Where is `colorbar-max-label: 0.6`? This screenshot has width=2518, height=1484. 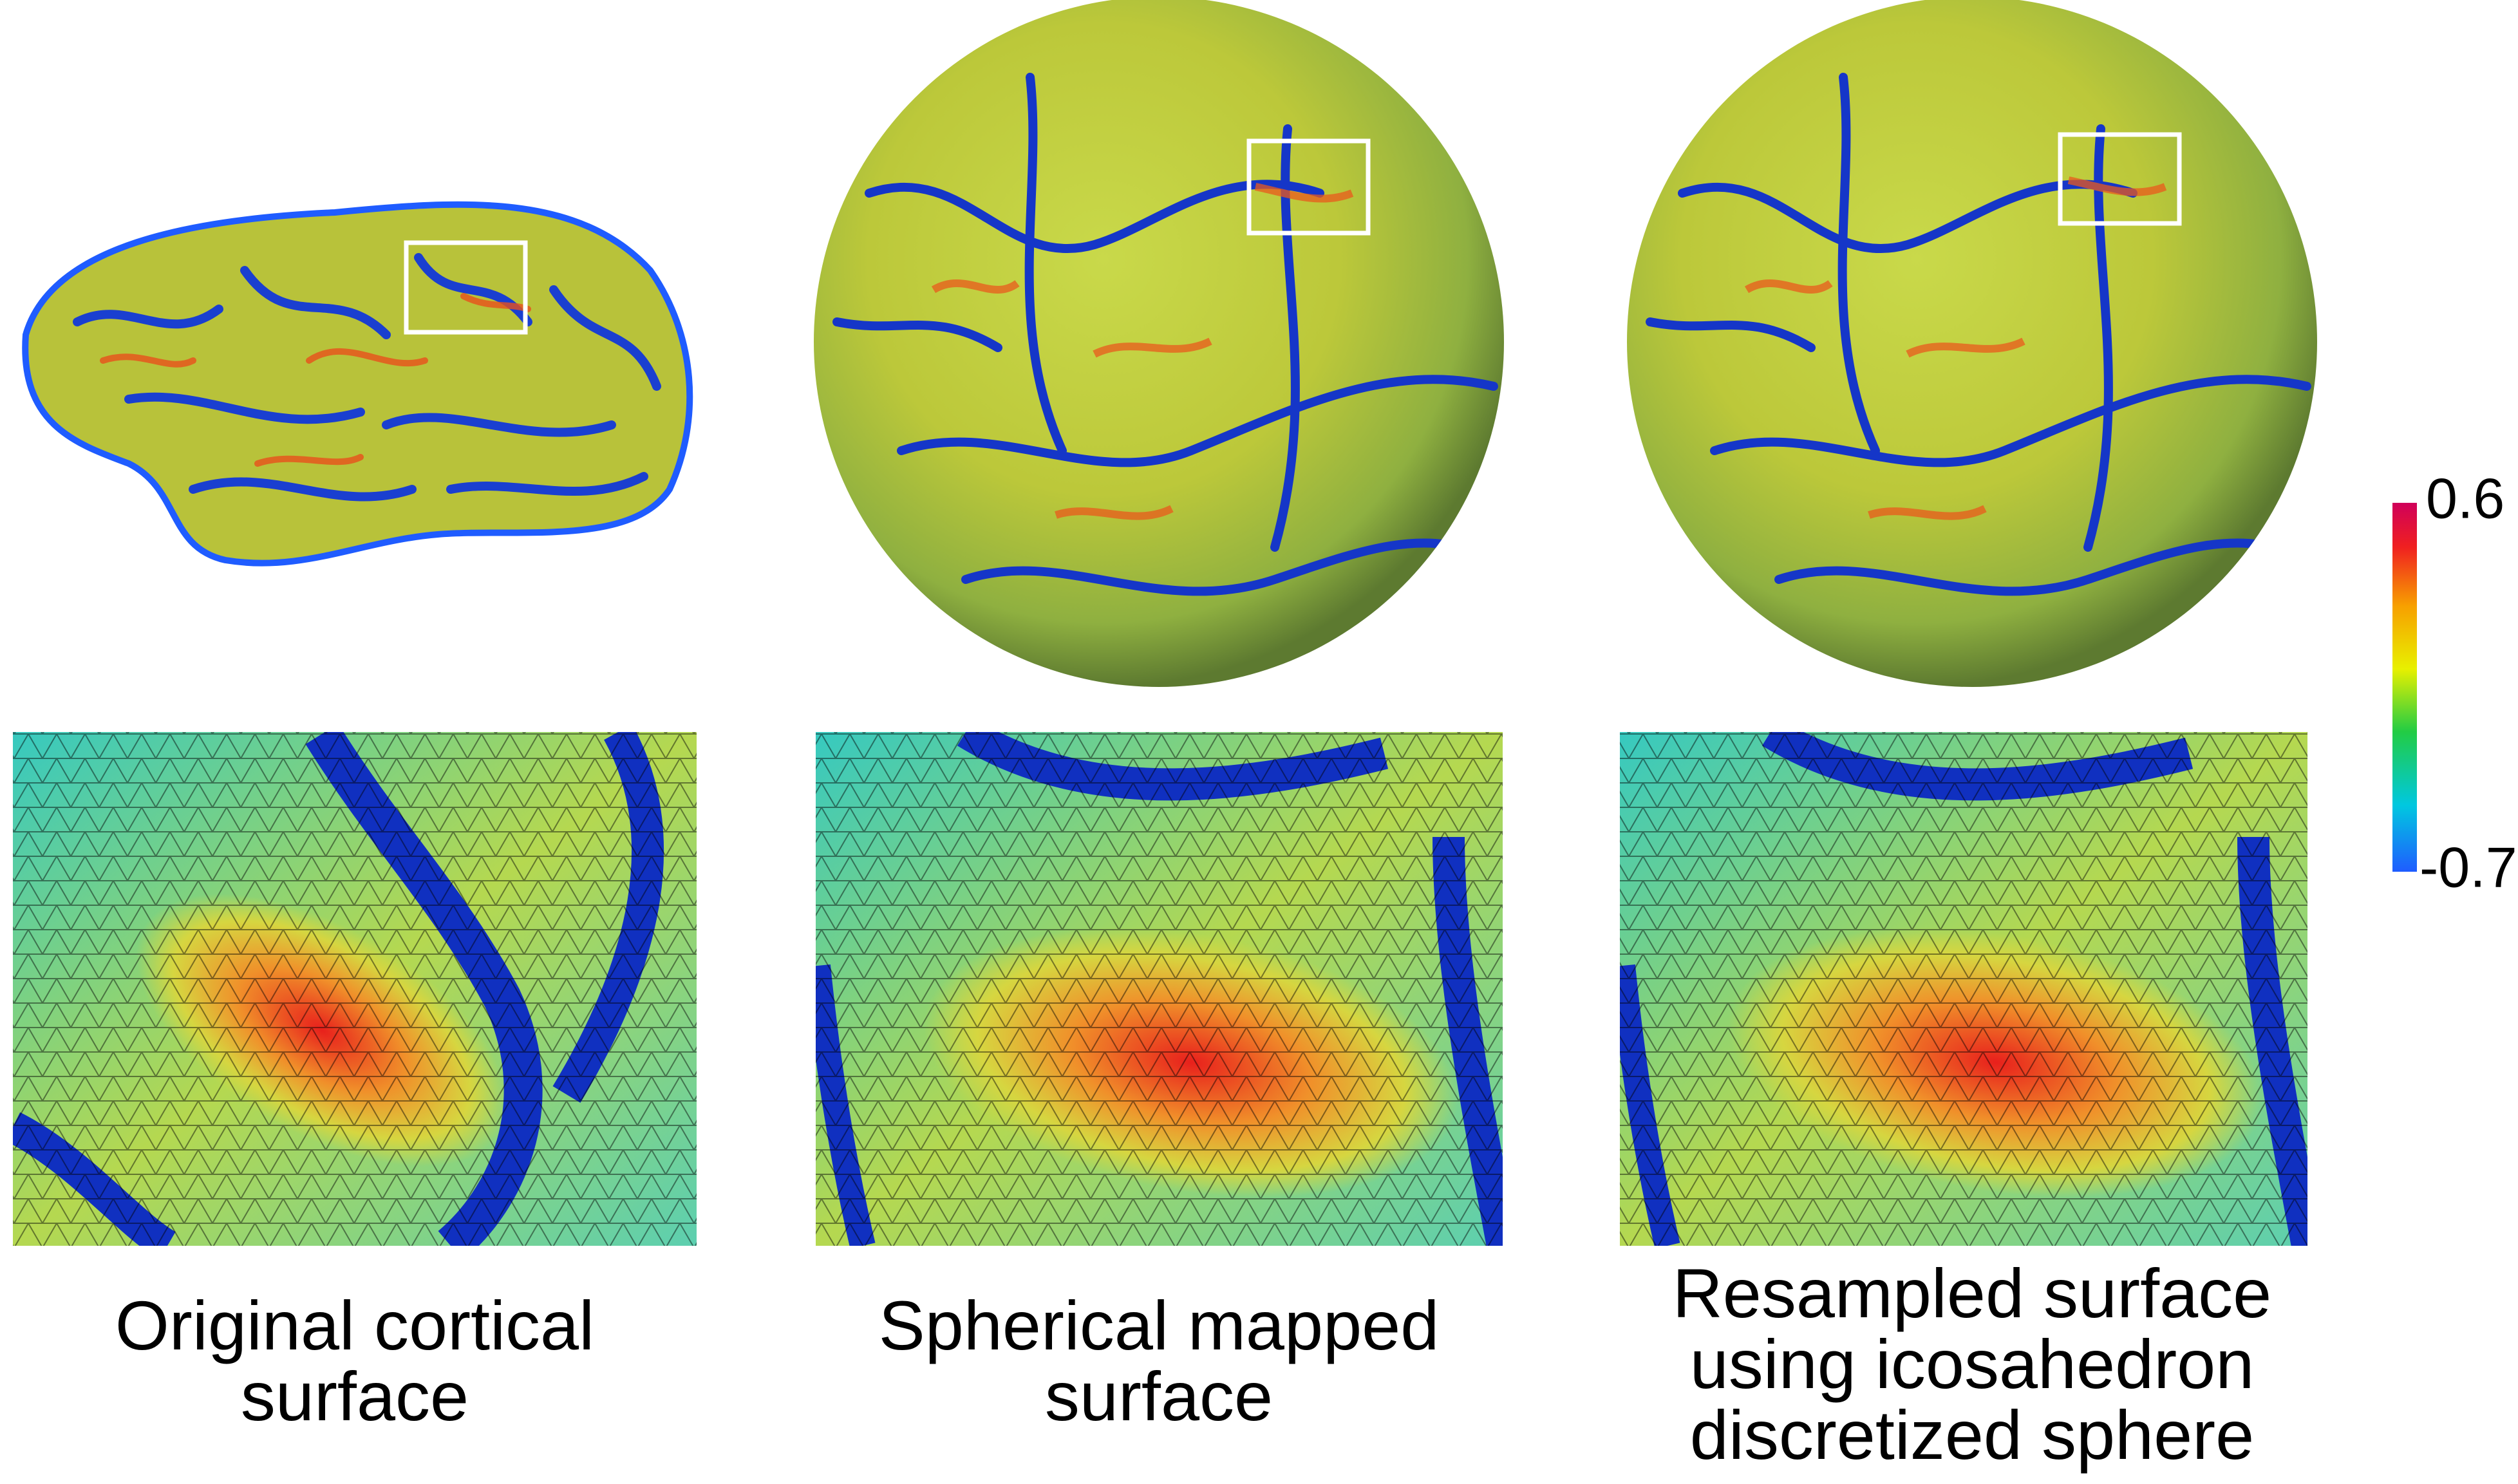
colorbar-max-label: 0.6 is located at coordinates (2465, 498).